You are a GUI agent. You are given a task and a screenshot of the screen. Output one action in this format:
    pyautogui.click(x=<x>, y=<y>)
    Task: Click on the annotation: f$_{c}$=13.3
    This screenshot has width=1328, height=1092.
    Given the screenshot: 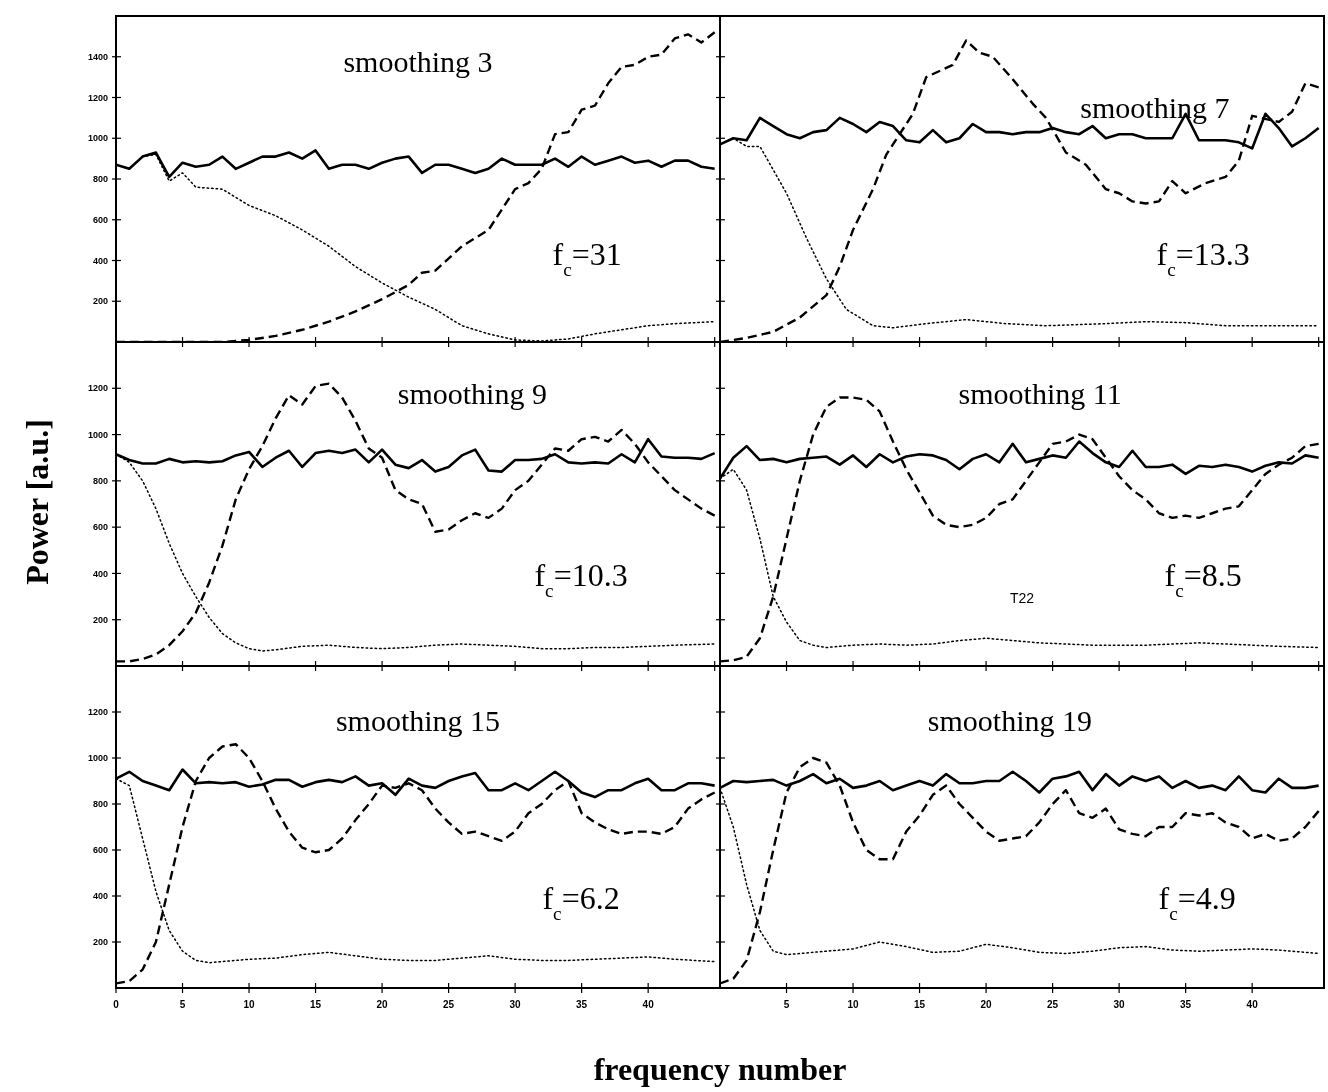 What is the action you would take?
    pyautogui.click(x=1203, y=258)
    